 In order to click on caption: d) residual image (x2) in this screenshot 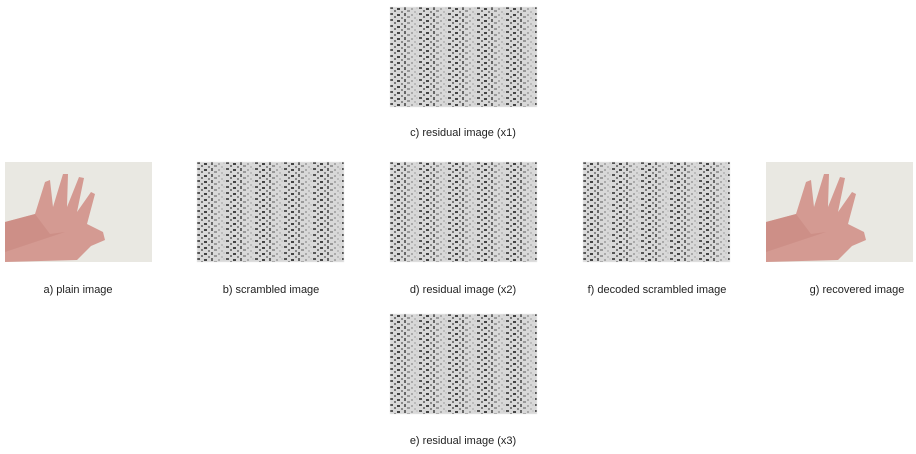, I will do `click(463, 290)`.